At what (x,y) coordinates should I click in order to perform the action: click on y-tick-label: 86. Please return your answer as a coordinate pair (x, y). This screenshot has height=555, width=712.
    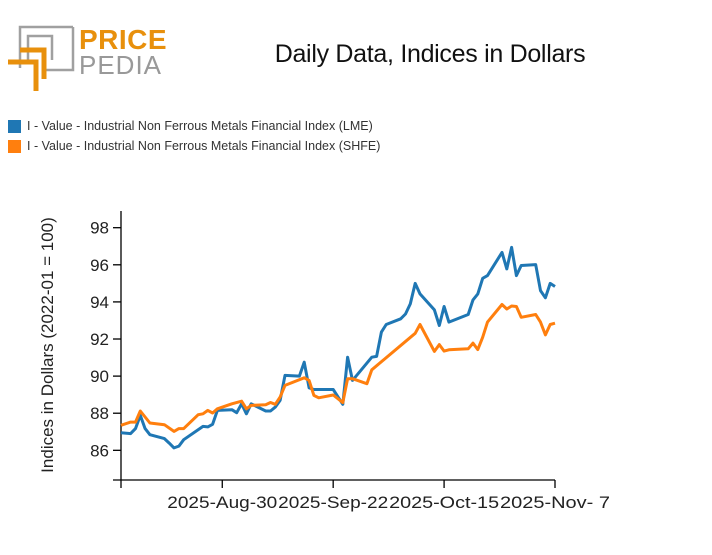
    Looking at the image, I should click on (99, 450).